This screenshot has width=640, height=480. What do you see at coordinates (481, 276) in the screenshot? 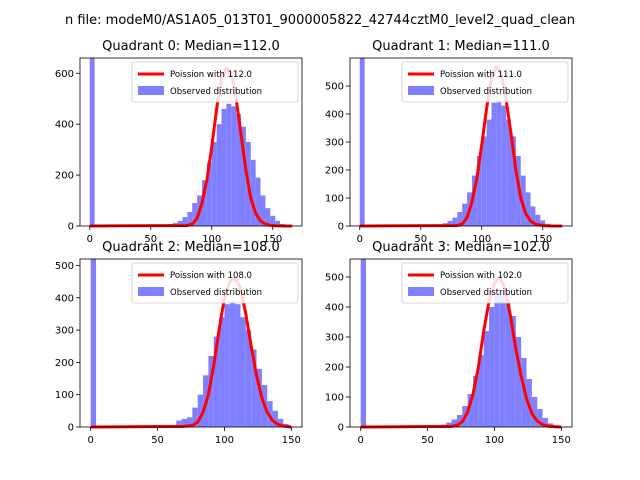
I see `legend-label: Poission with 102.0` at bounding box center [481, 276].